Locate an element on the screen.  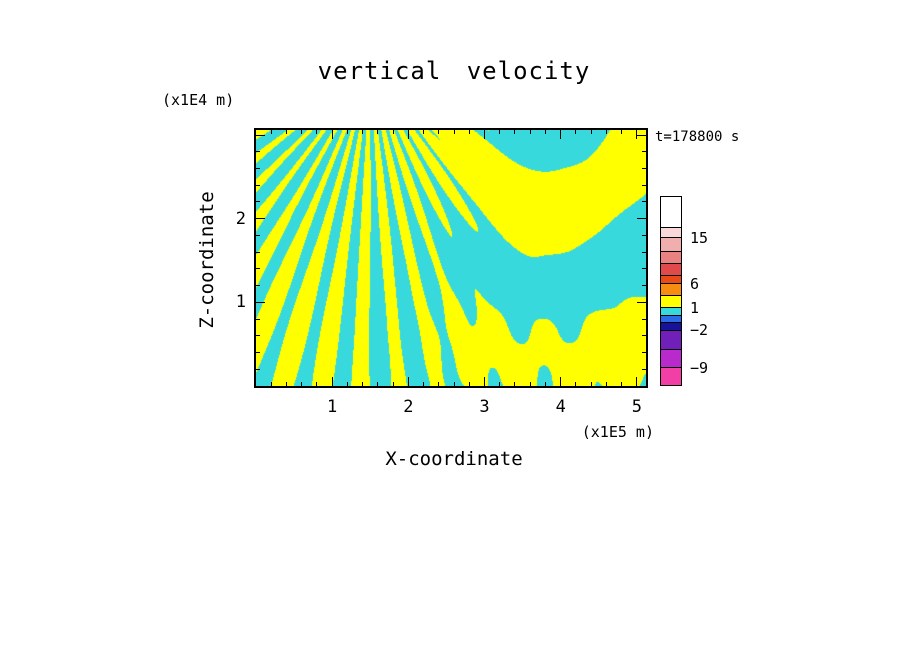
x-tick-label: 2 is located at coordinates (408, 407).